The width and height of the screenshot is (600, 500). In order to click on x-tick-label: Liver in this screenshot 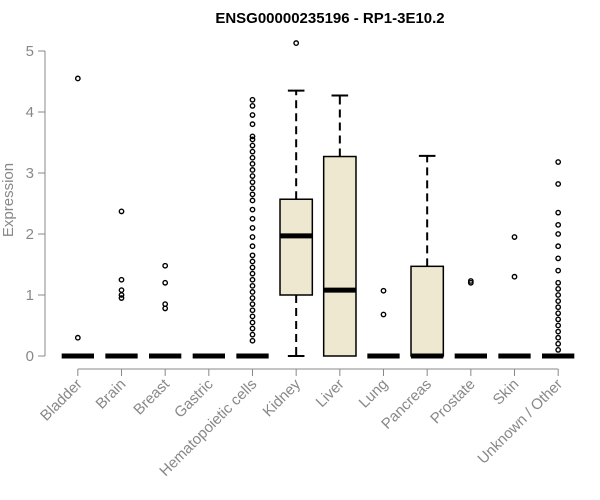, I will do `click(330, 393)`.